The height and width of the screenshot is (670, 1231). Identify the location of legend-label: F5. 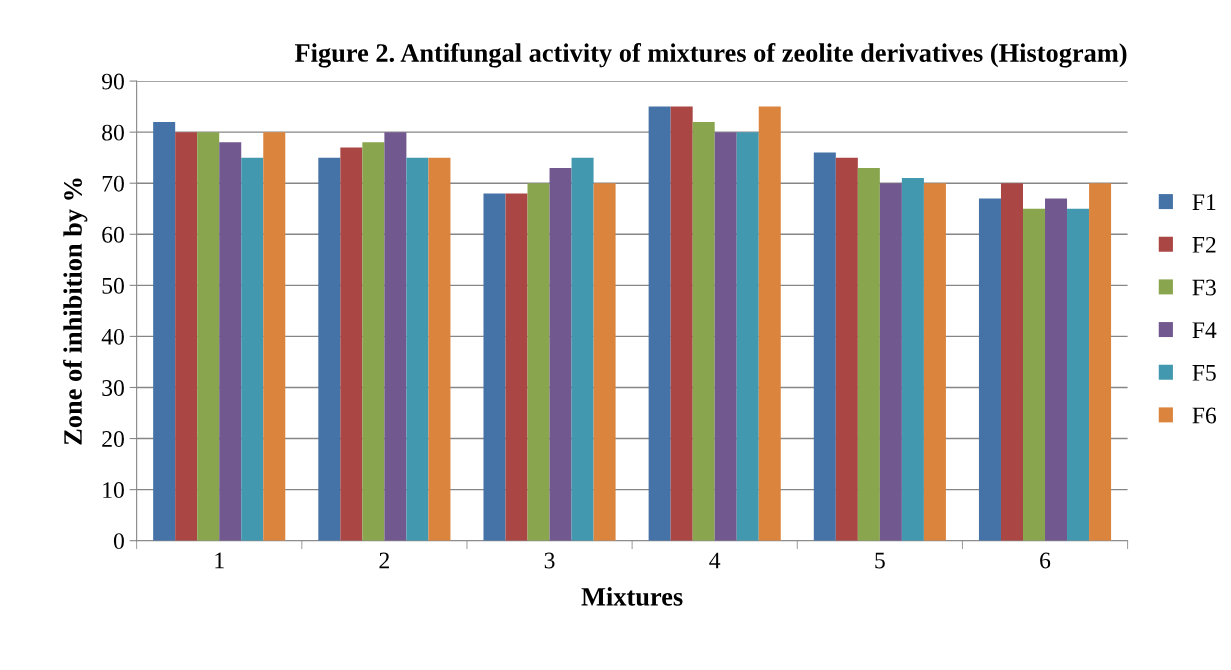
(1204, 373).